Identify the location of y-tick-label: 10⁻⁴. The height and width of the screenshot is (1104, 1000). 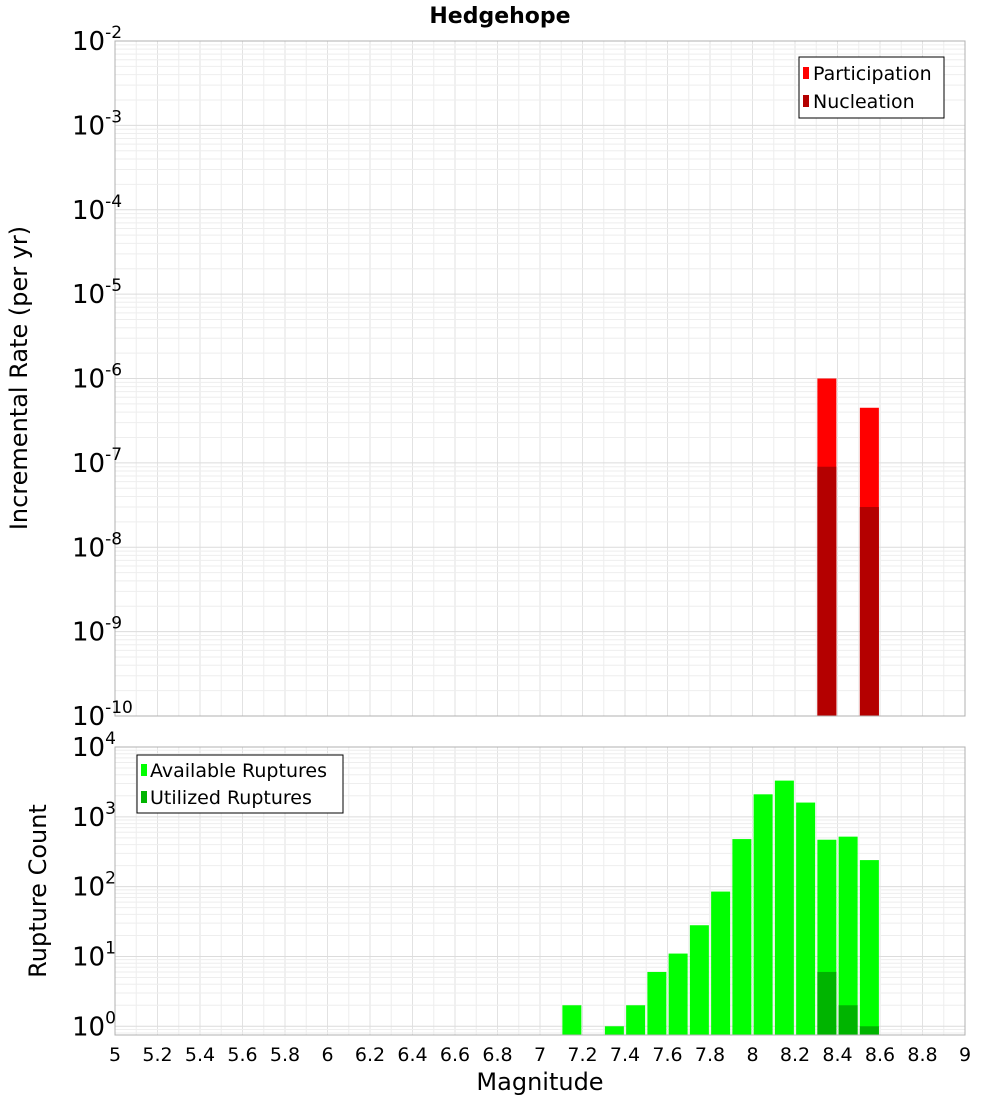
(97, 209).